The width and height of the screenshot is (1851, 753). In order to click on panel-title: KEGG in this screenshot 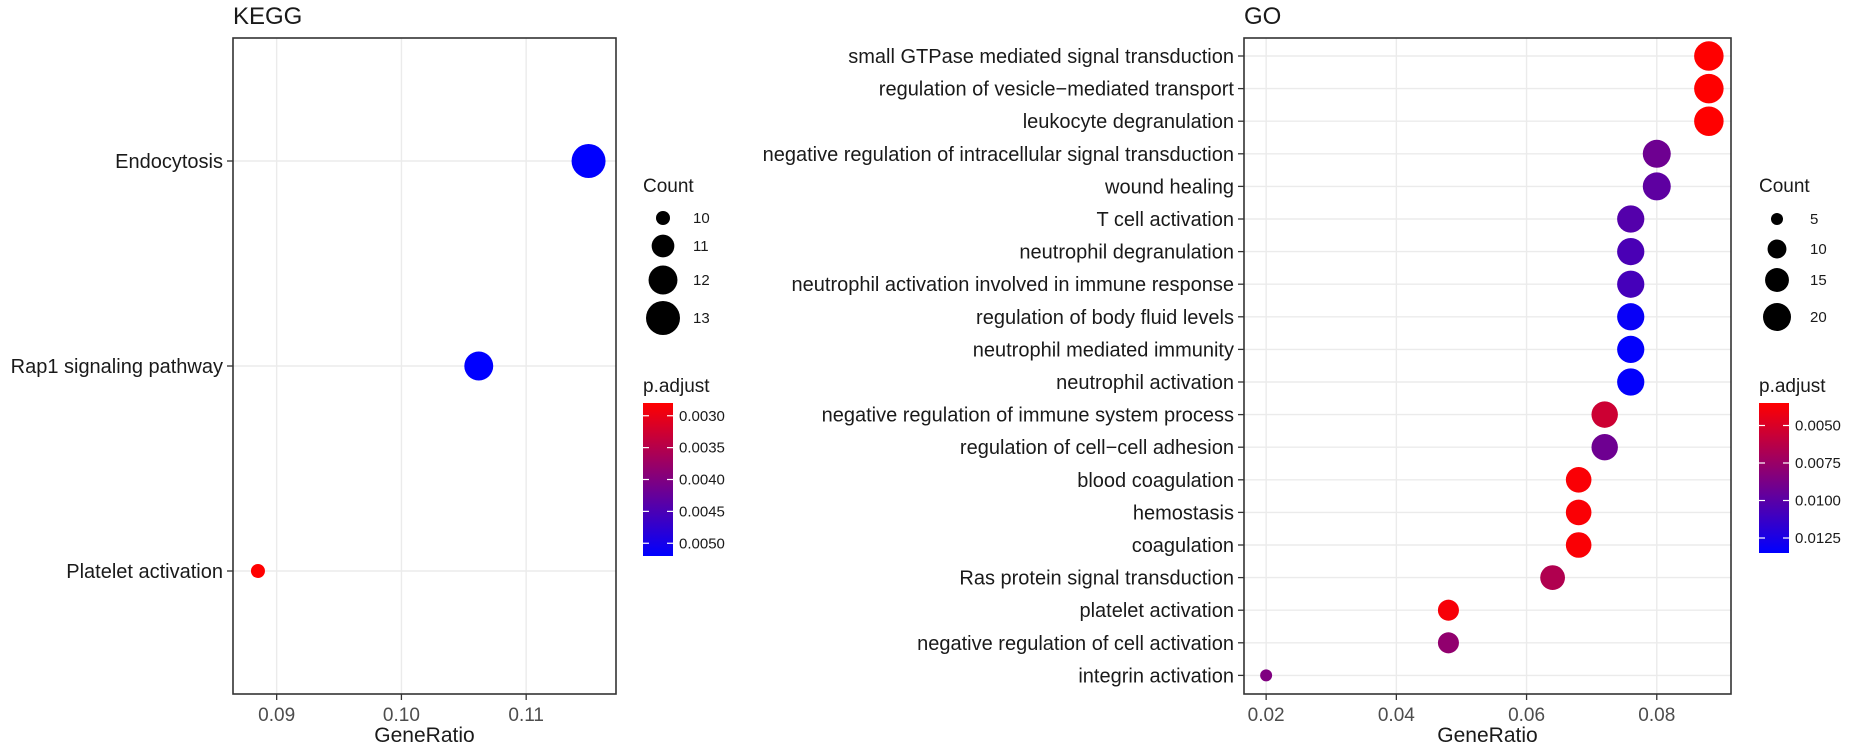, I will do `click(267, 16)`.